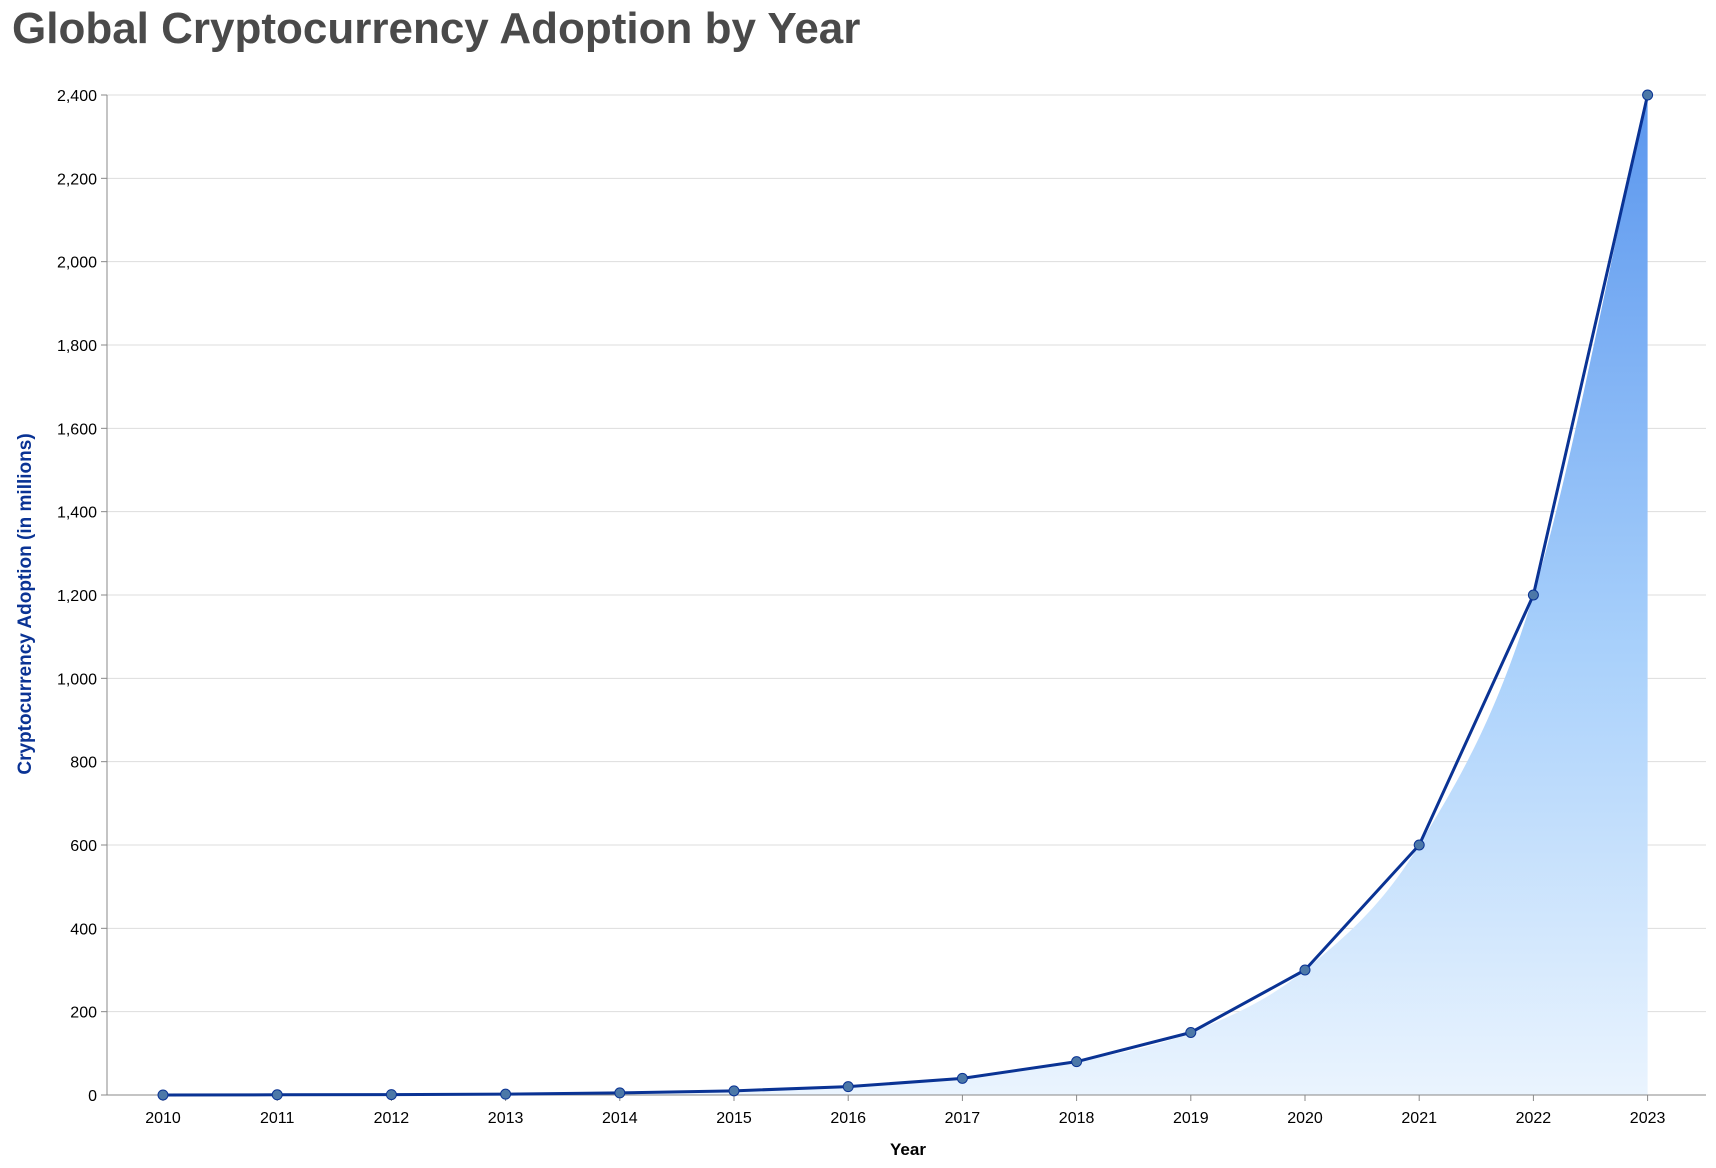 This screenshot has height=1168, width=1716. Describe the element at coordinates (83, 929) in the screenshot. I see `y-tick-label: 400` at that location.